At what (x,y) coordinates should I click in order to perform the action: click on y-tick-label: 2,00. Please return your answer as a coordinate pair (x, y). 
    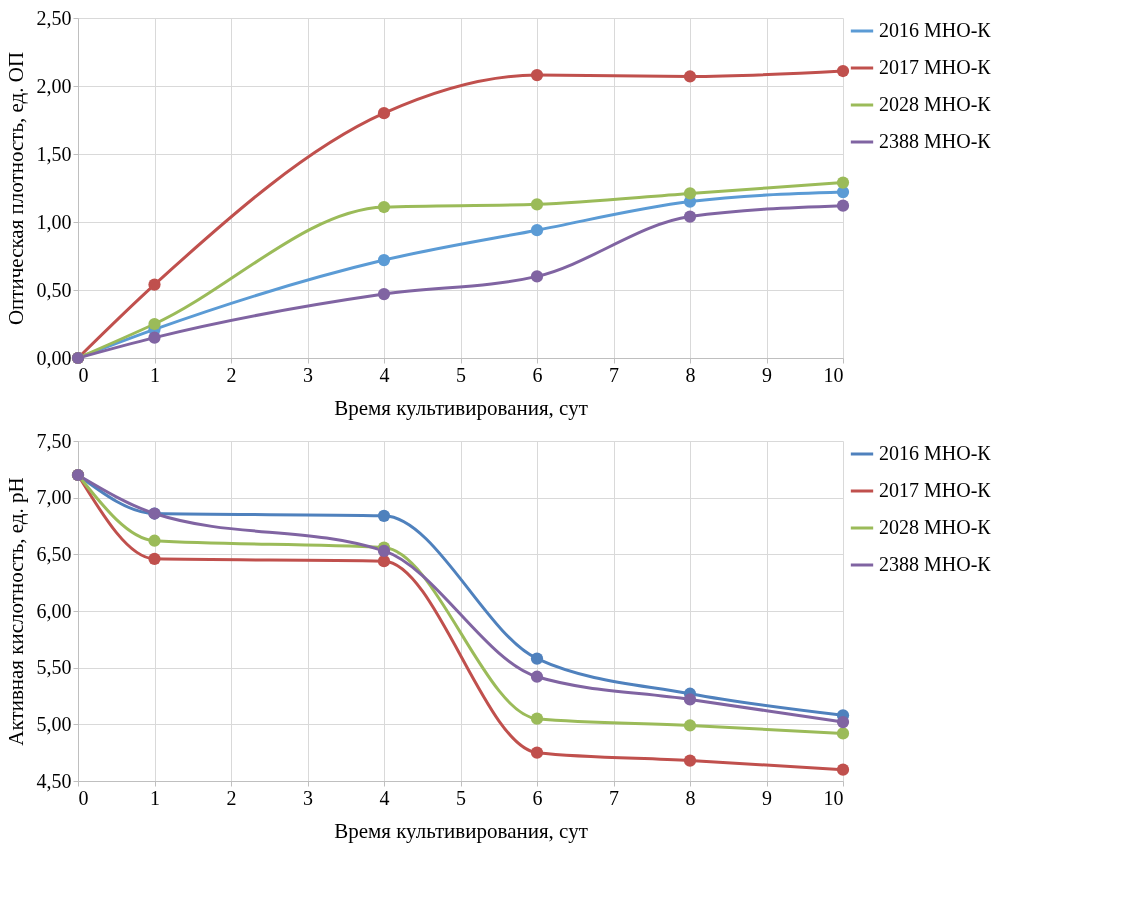
    Looking at the image, I should click on (54, 85).